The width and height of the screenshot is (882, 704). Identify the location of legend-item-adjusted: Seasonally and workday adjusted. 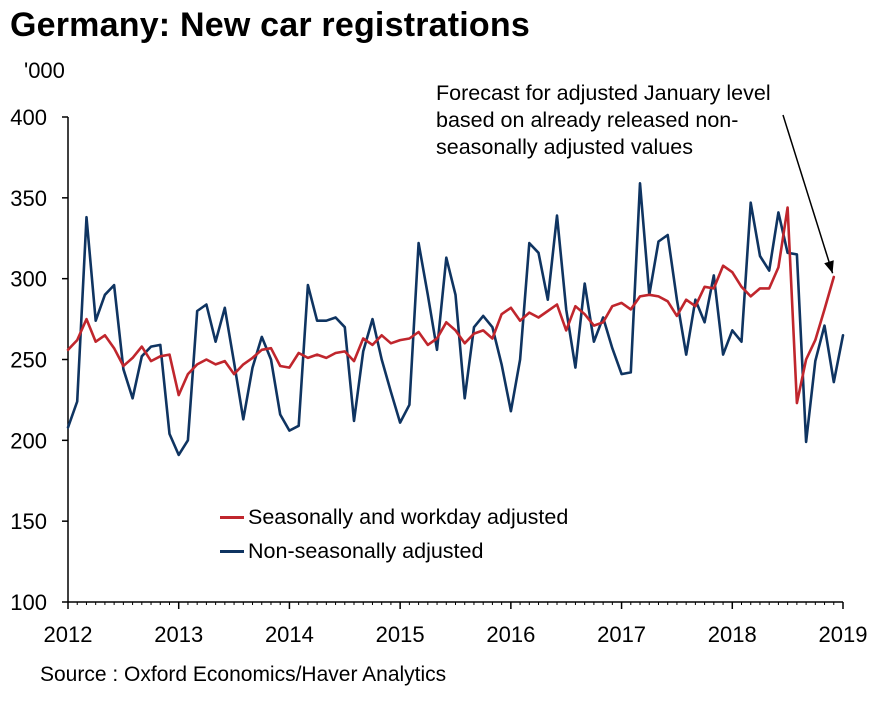
(394, 517).